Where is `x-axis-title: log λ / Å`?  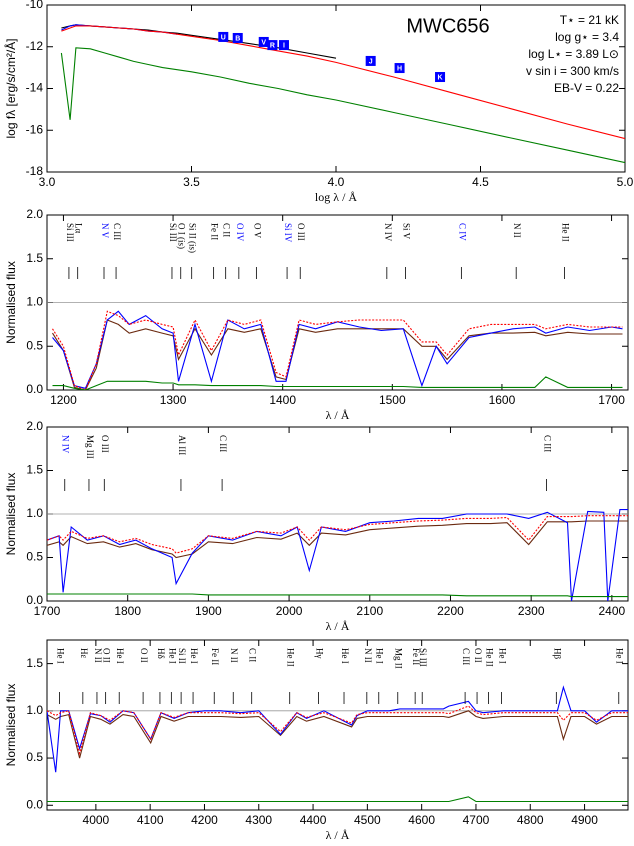
x-axis-title: log λ / Å is located at coordinates (336, 197).